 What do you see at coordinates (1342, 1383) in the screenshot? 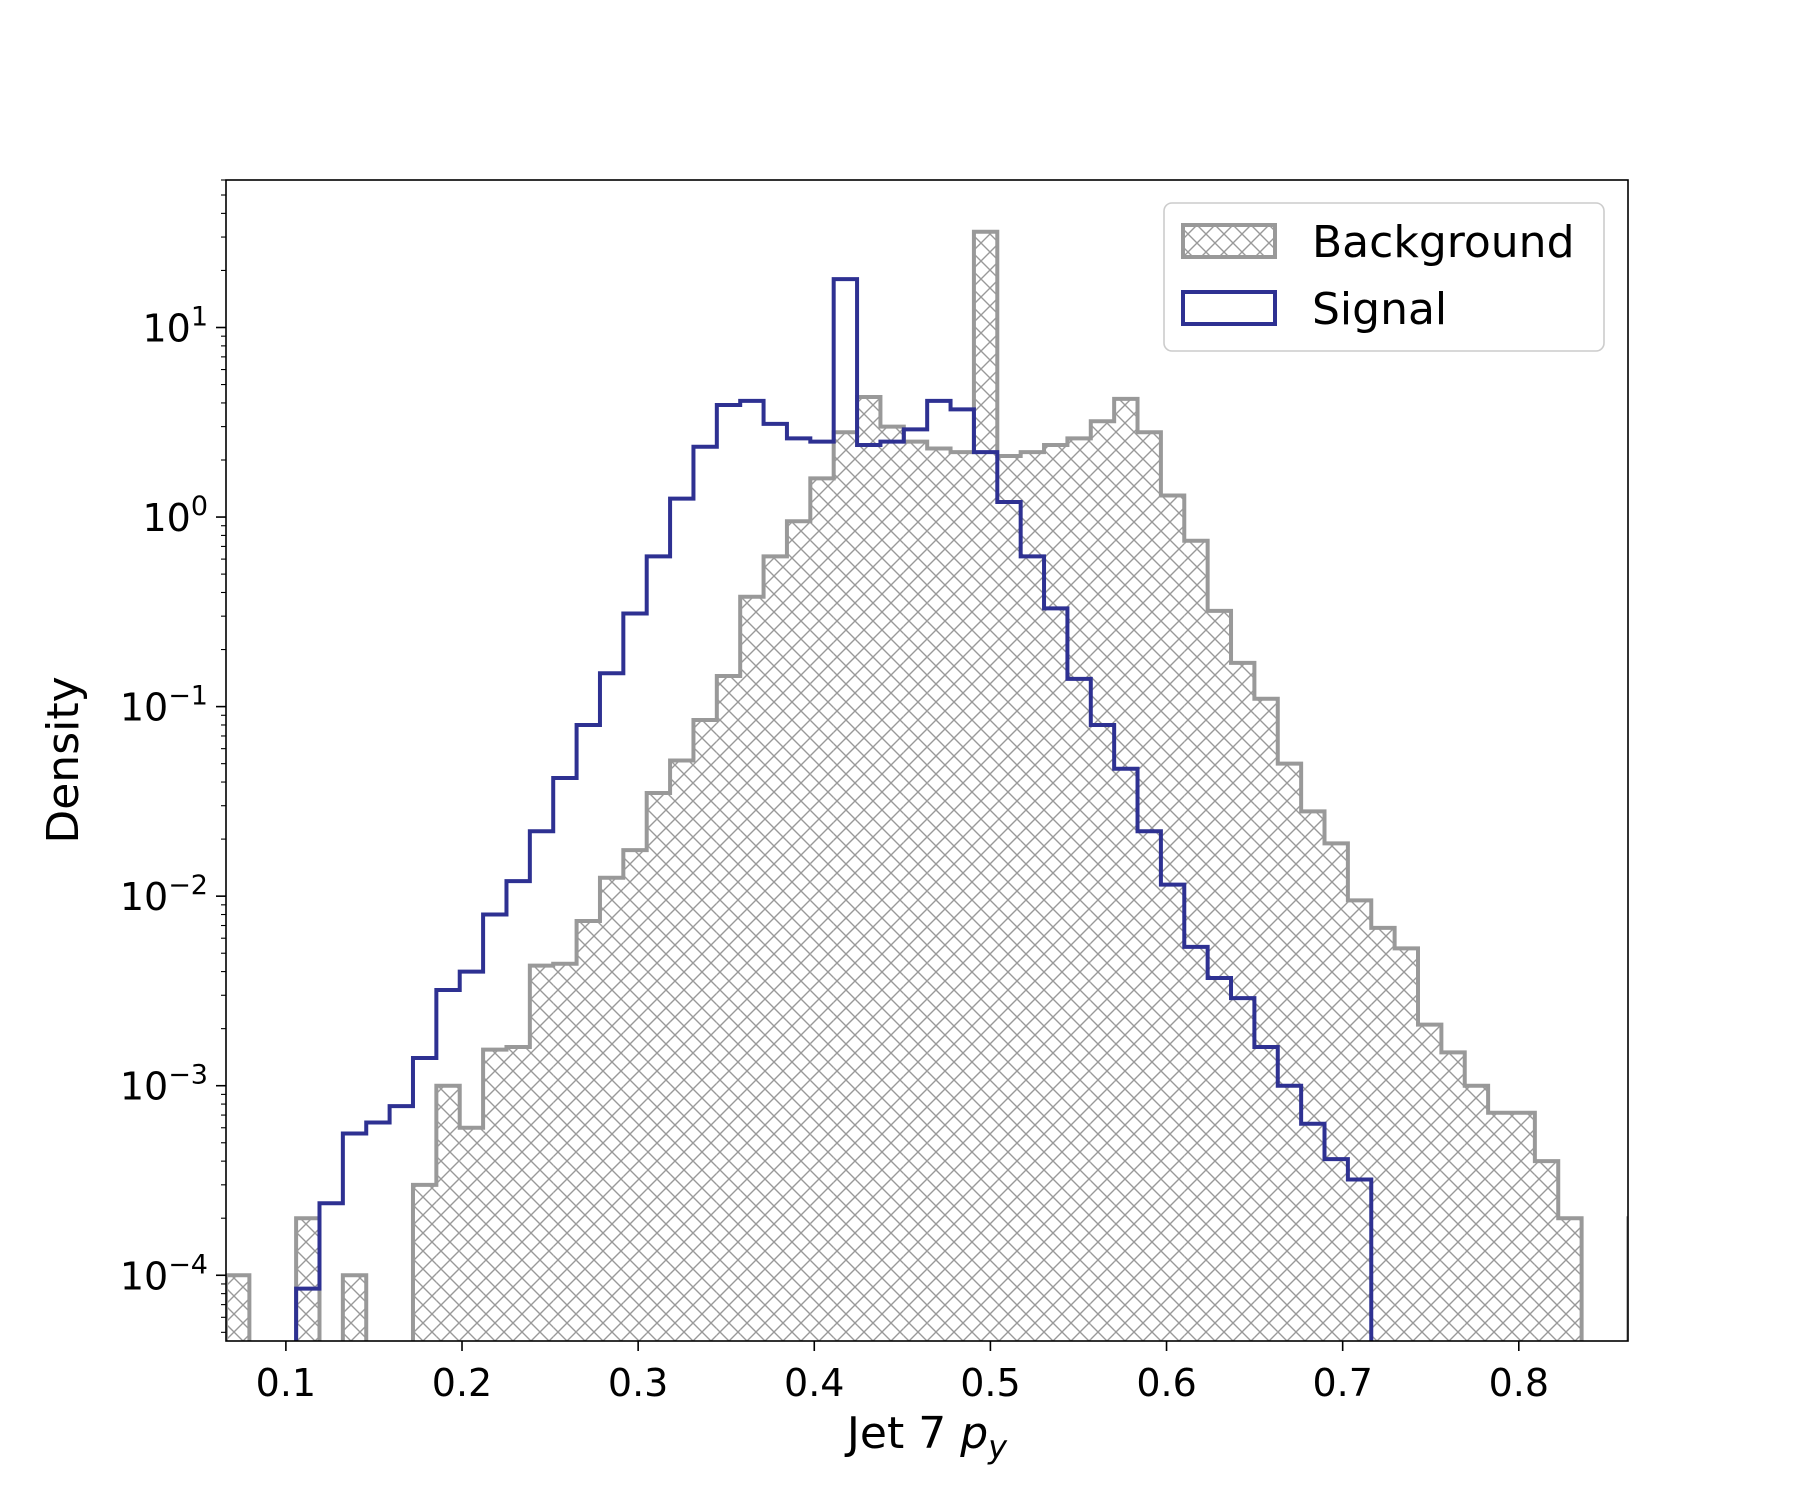
I see `x-tick-label: 0.7` at bounding box center [1342, 1383].